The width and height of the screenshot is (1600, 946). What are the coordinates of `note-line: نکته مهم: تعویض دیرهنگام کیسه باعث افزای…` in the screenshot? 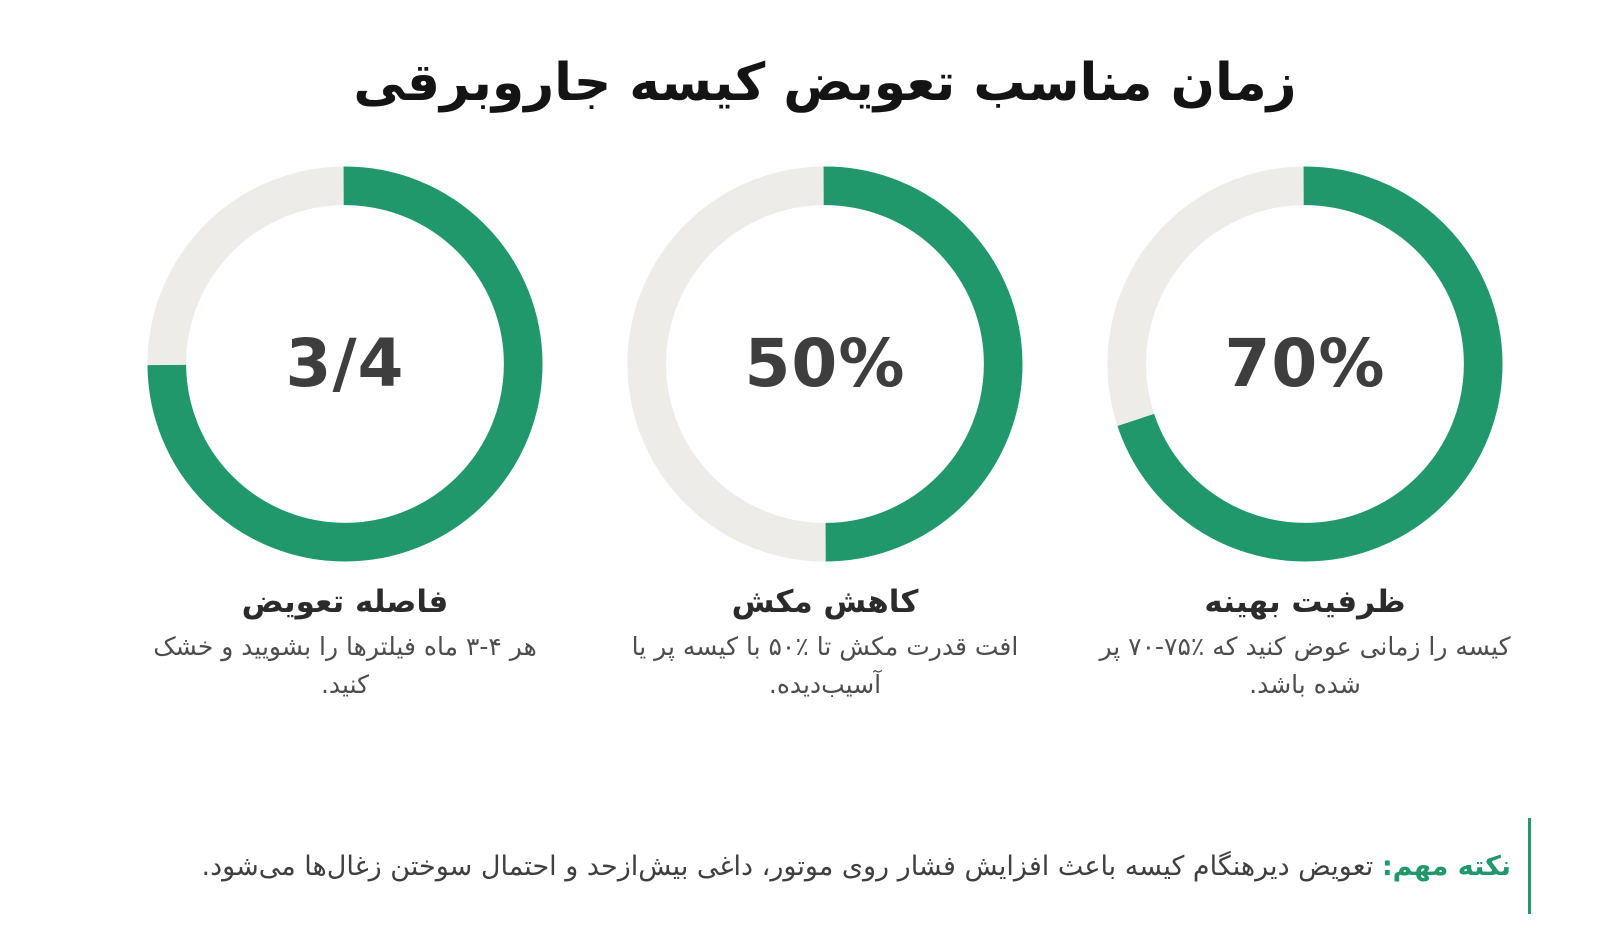 It's located at (856, 866).